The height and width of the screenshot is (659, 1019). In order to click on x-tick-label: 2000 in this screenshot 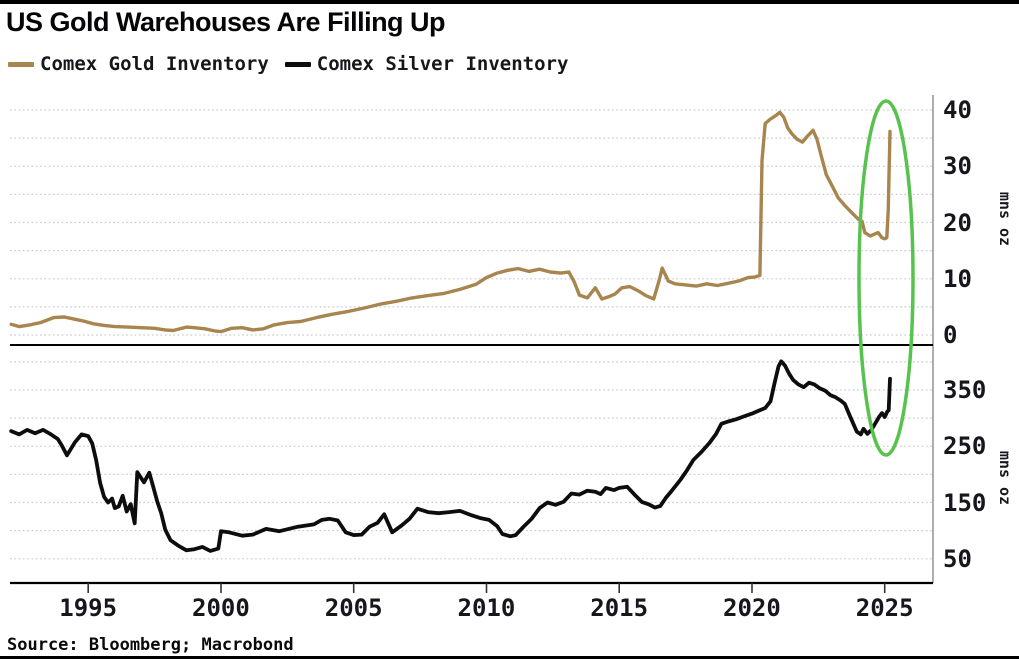, I will do `click(221, 608)`.